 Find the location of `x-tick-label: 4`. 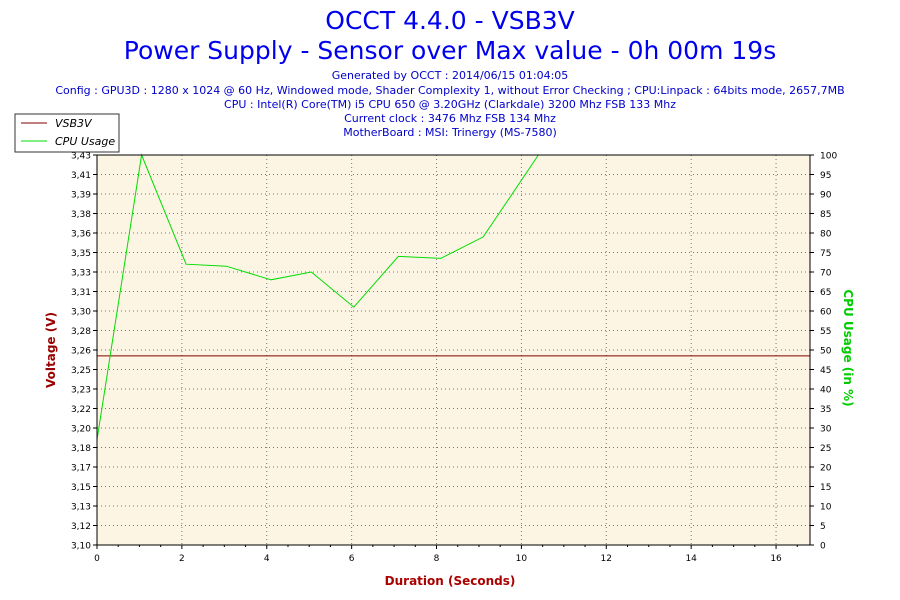

x-tick-label: 4 is located at coordinates (267, 559).